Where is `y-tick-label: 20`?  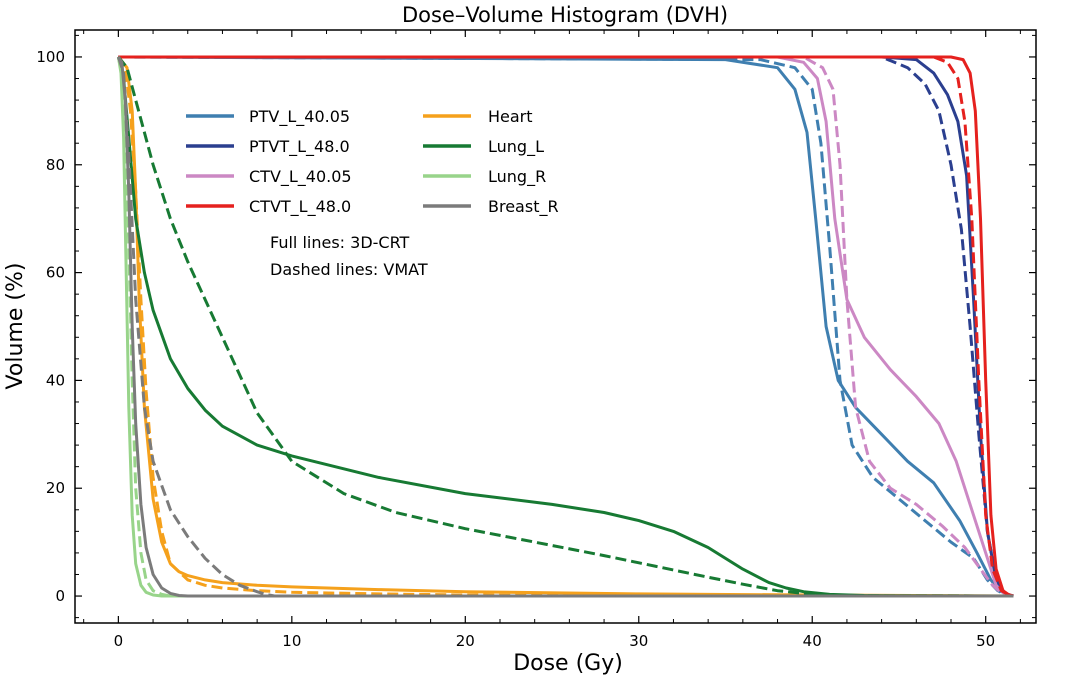 y-tick-label: 20 is located at coordinates (55, 488).